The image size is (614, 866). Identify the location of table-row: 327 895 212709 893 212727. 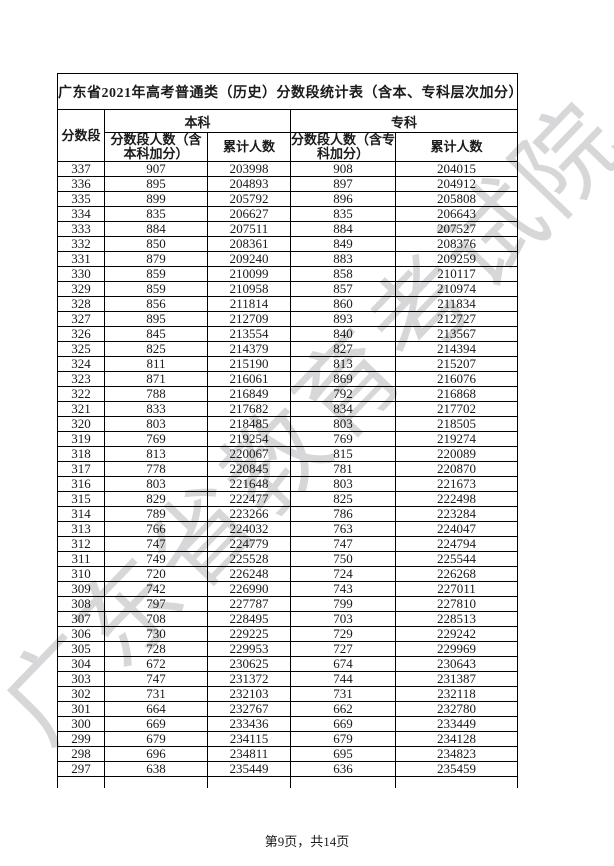
(288, 319).